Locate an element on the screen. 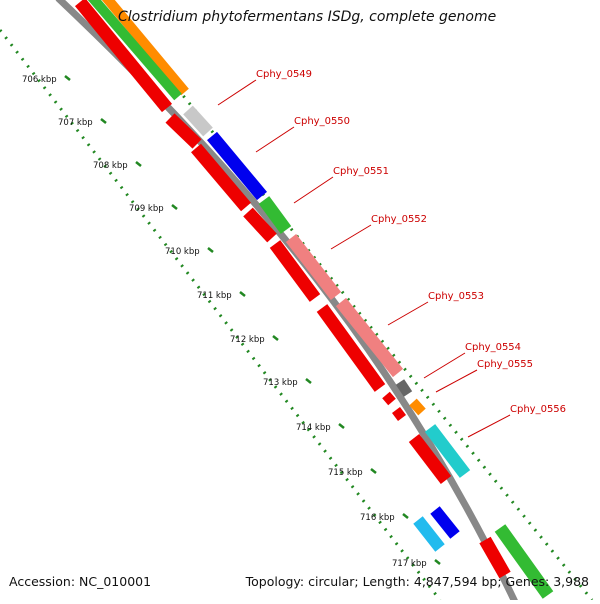  scale-tick-label: 715 kbp is located at coordinates (345, 473).